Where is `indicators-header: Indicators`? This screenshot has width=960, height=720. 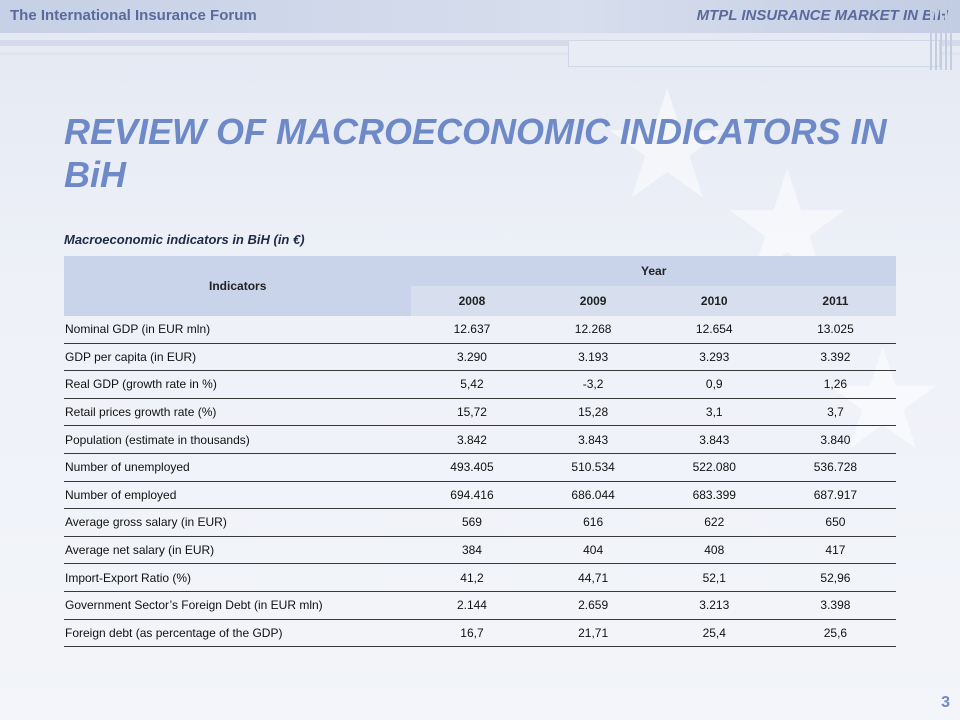 indicators-header: Indicators is located at coordinates (238, 286).